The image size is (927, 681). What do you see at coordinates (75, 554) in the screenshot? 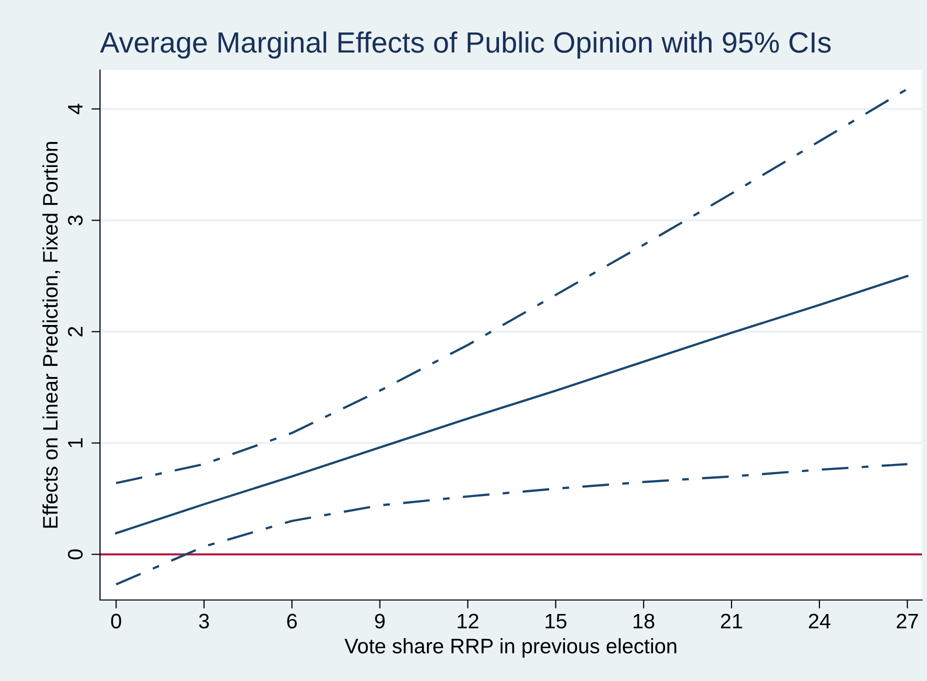
I see `y-tick-label: 0` at bounding box center [75, 554].